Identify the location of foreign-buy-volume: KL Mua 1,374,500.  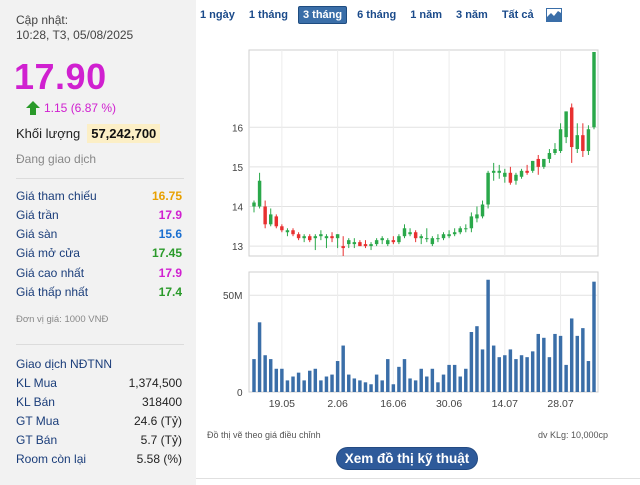
(99, 383).